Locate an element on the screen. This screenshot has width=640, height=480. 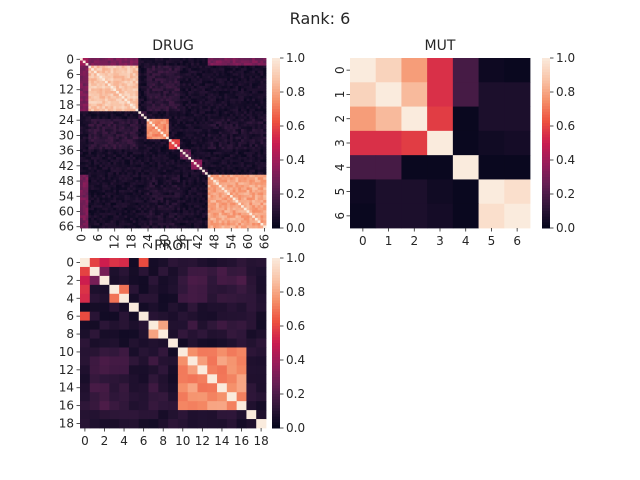
mut-colorbar-tick-label: 0.6 is located at coordinates (565, 126).